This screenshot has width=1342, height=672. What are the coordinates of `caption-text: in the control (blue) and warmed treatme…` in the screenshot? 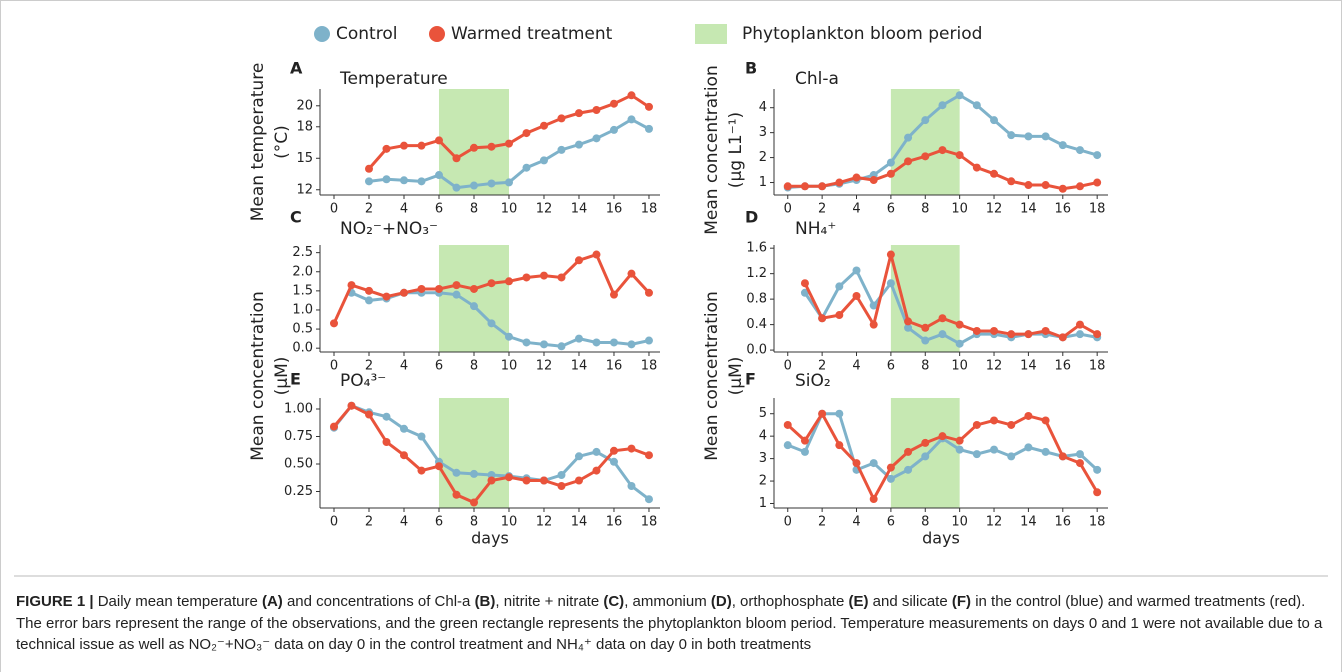 It's located at (671, 623).